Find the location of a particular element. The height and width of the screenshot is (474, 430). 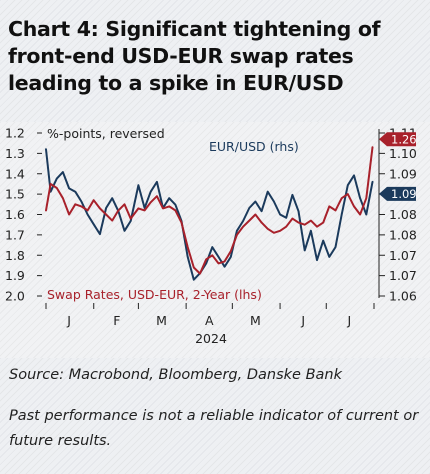

left-tick-label: 1.3 is located at coordinates (15, 153).